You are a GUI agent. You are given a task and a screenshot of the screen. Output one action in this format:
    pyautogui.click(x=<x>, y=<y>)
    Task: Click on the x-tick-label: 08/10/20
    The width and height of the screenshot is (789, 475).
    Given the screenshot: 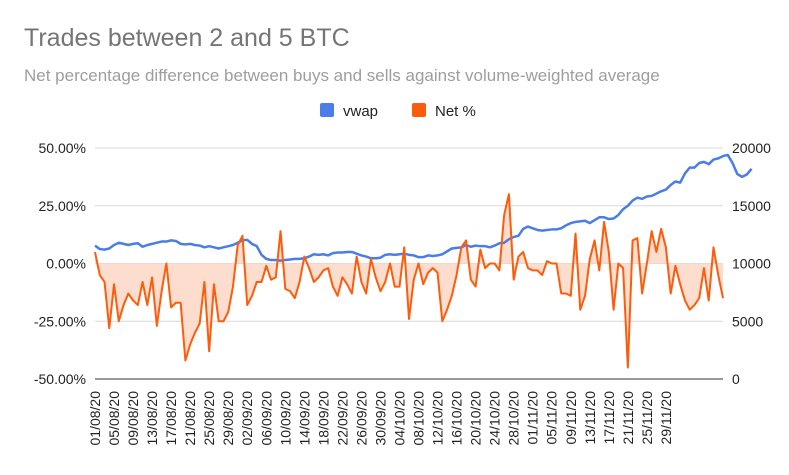 What is the action you would take?
    pyautogui.click(x=419, y=418)
    